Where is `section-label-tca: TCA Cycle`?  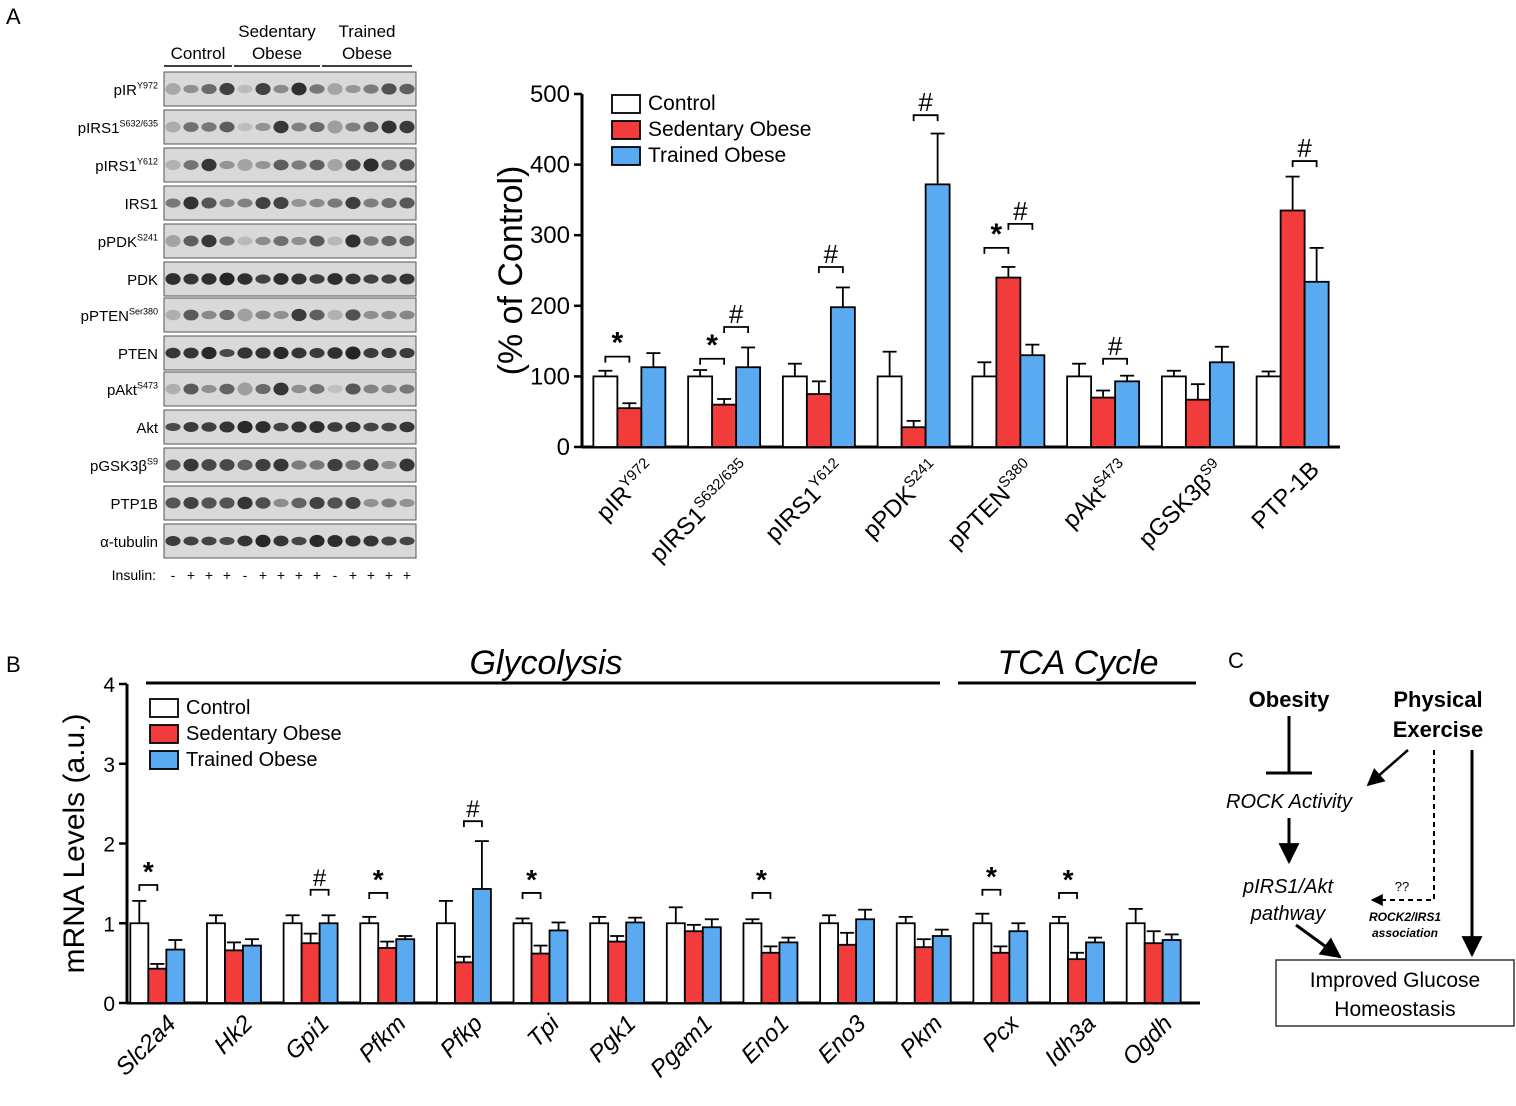 section-label-tca: TCA Cycle is located at coordinates (1077, 663).